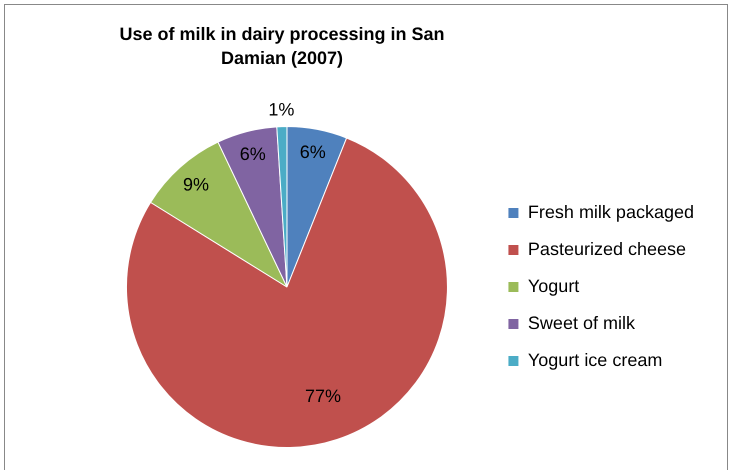  Describe the element at coordinates (196, 184) in the screenshot. I see `data-label: 9%` at that location.